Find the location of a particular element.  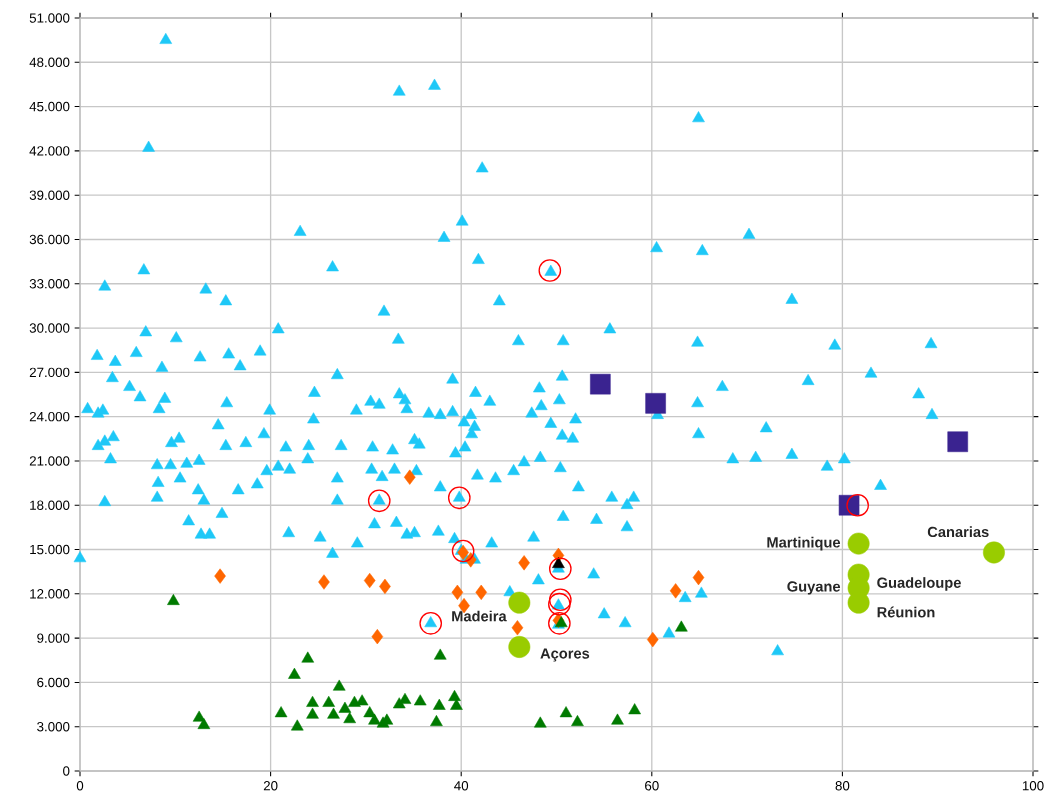

x-tick-label: 0 is located at coordinates (80, 786).